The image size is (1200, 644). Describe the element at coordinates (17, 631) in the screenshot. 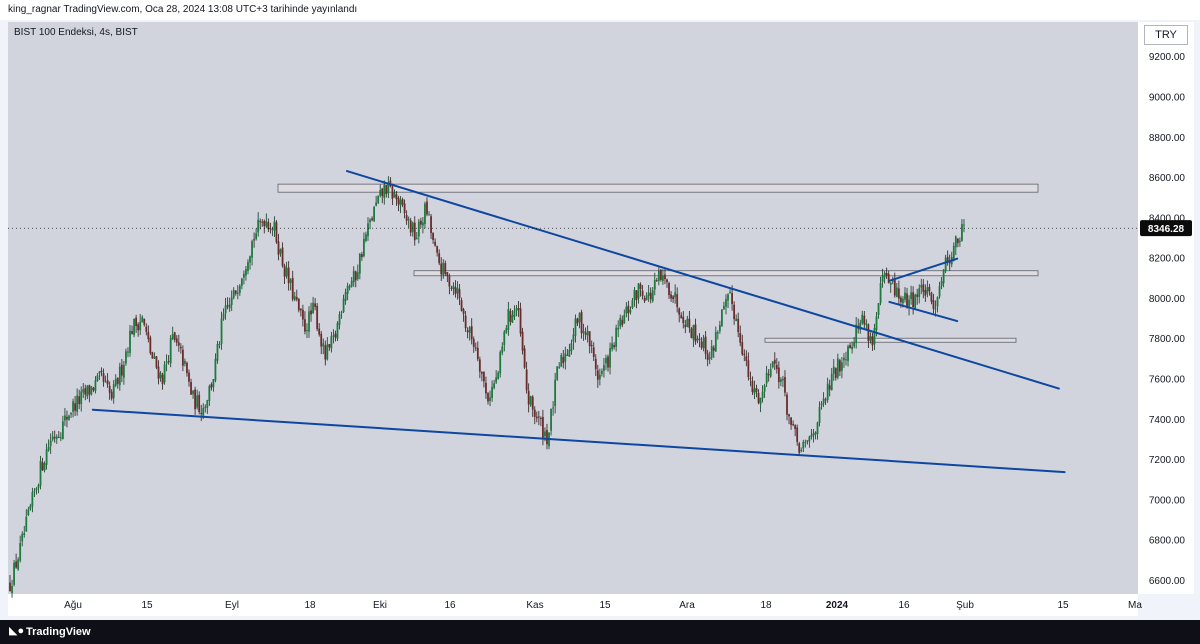

I see `tradingview-logo-icon: ◣●` at that location.